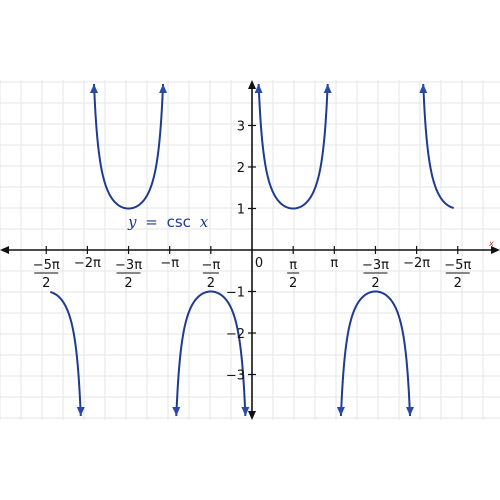 Image resolution: width=500 pixels, height=500 pixels. I want to click on y-tick-label: 1, so click(241, 210).